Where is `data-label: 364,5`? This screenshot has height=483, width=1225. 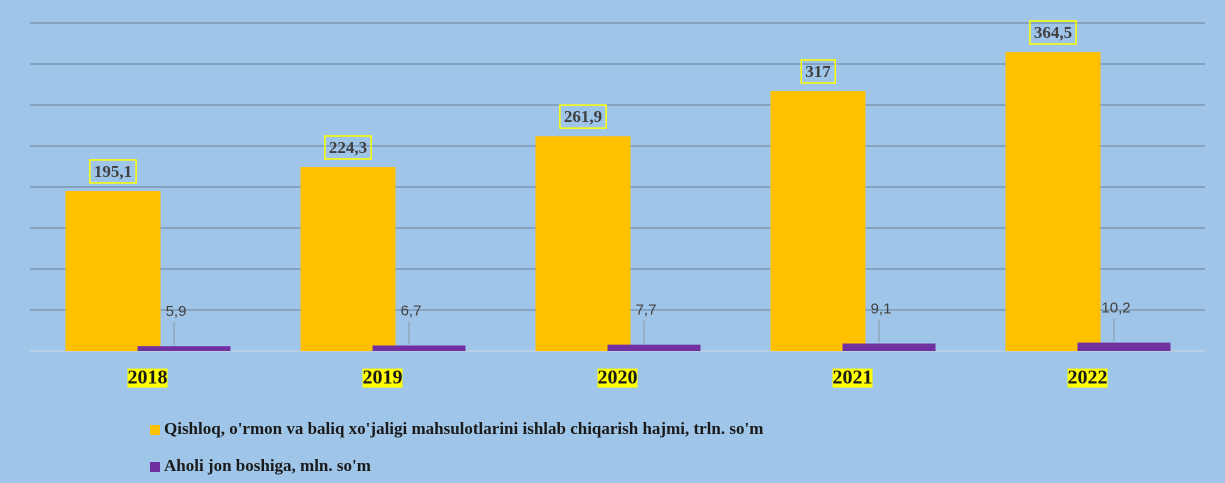
data-label: 364,5 is located at coordinates (1053, 32).